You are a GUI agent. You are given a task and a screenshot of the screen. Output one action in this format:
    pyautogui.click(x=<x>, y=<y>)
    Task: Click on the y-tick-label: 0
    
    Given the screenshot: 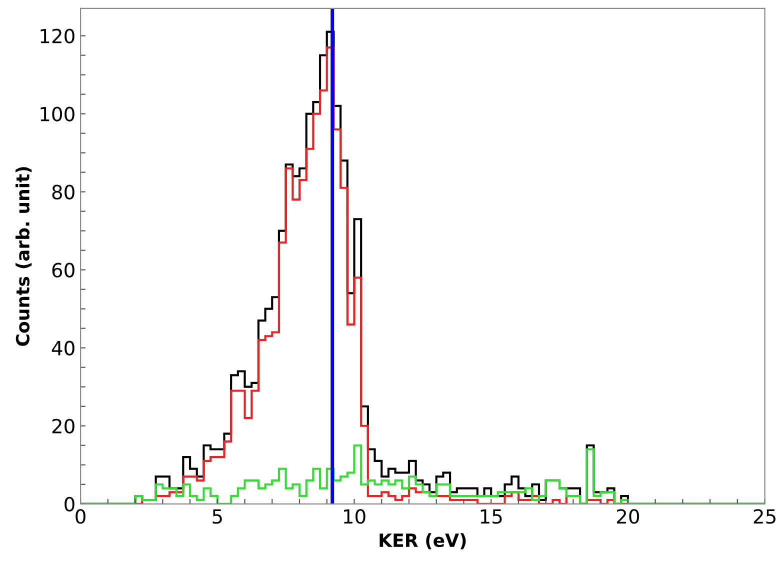 What is the action you would take?
    pyautogui.click(x=69, y=504)
    